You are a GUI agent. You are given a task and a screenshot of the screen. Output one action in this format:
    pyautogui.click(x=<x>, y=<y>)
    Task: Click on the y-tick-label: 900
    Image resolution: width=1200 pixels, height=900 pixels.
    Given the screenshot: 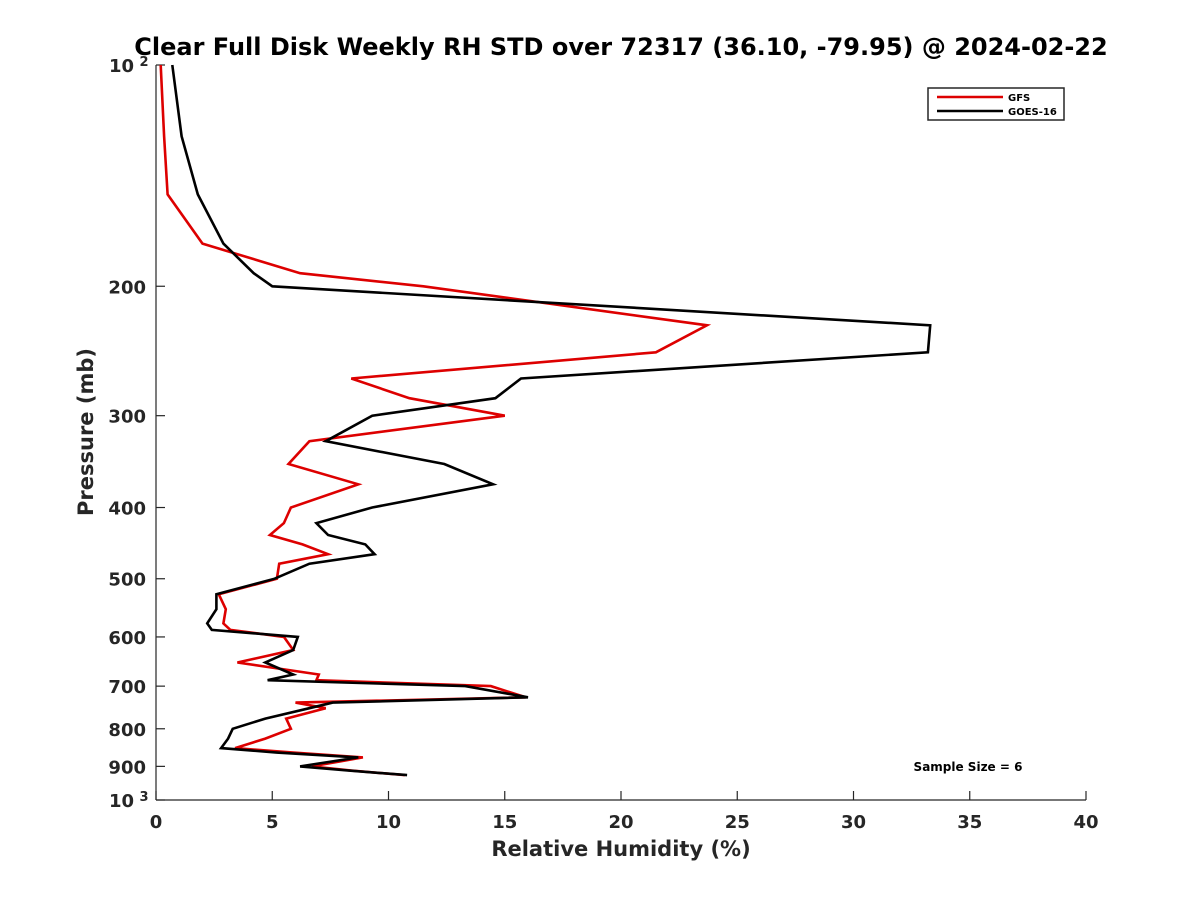 What is the action you would take?
    pyautogui.click(x=127, y=767)
    